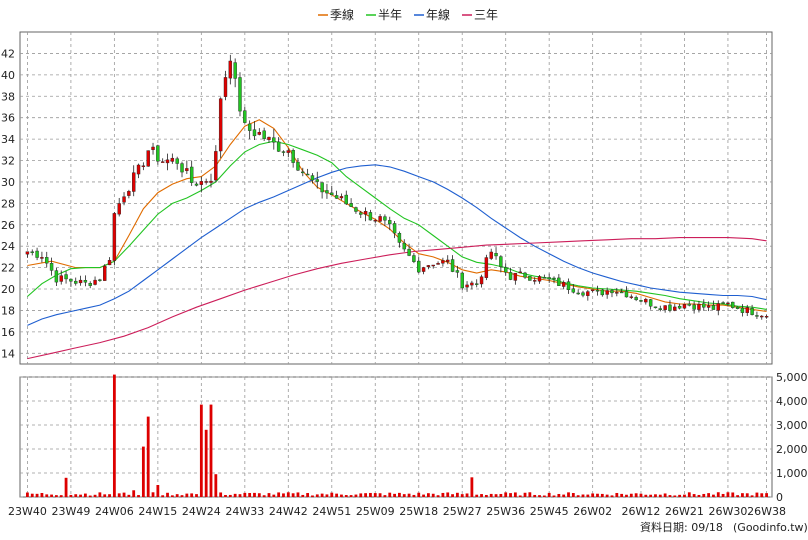 The width and height of the screenshot is (808, 540). What do you see at coordinates (592, 511) in the screenshot?
I see `x-tick-13: 26W02` at bounding box center [592, 511].